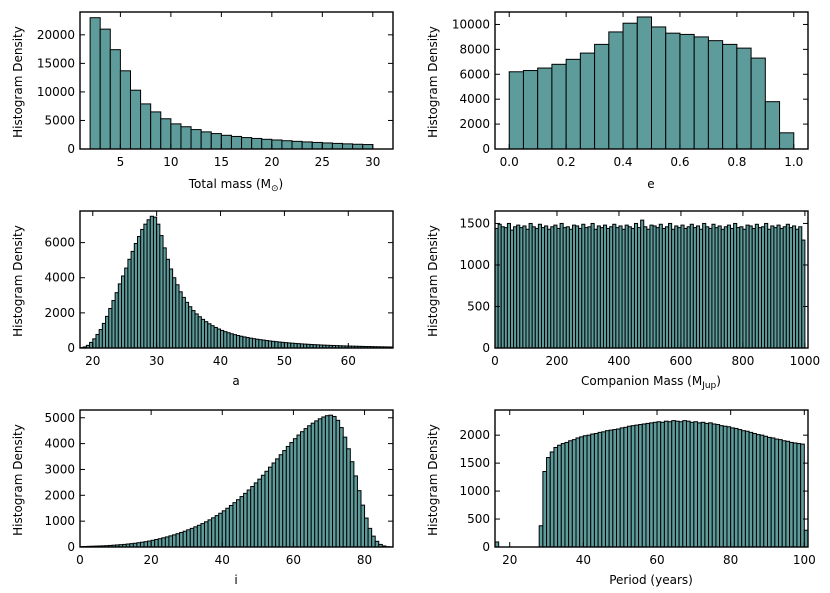 The image size is (830, 593). What do you see at coordinates (619, 361) in the screenshot?
I see `x-tick-label: 400` at bounding box center [619, 361].